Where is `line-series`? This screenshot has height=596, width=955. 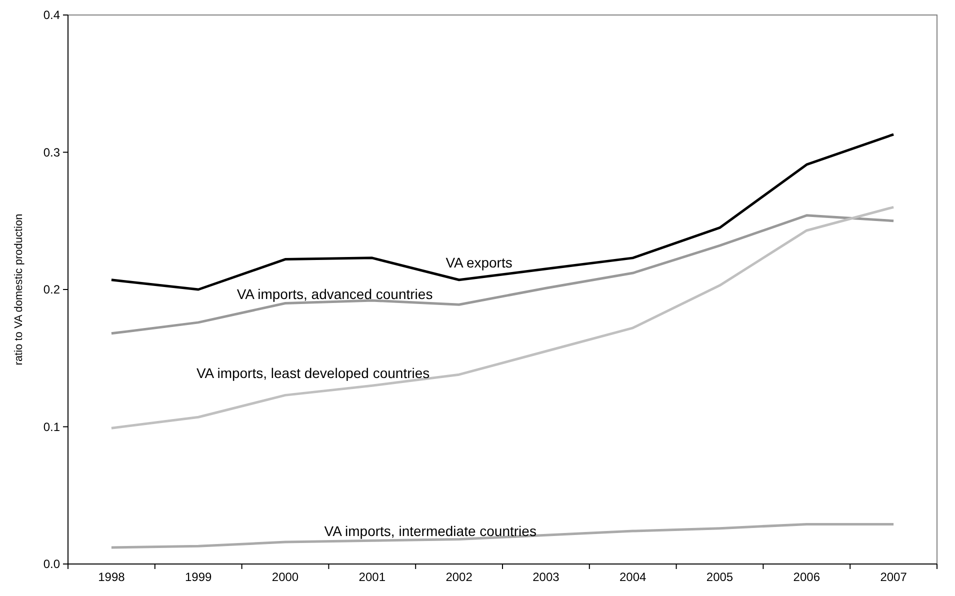 line-series is located at coordinates (502, 535).